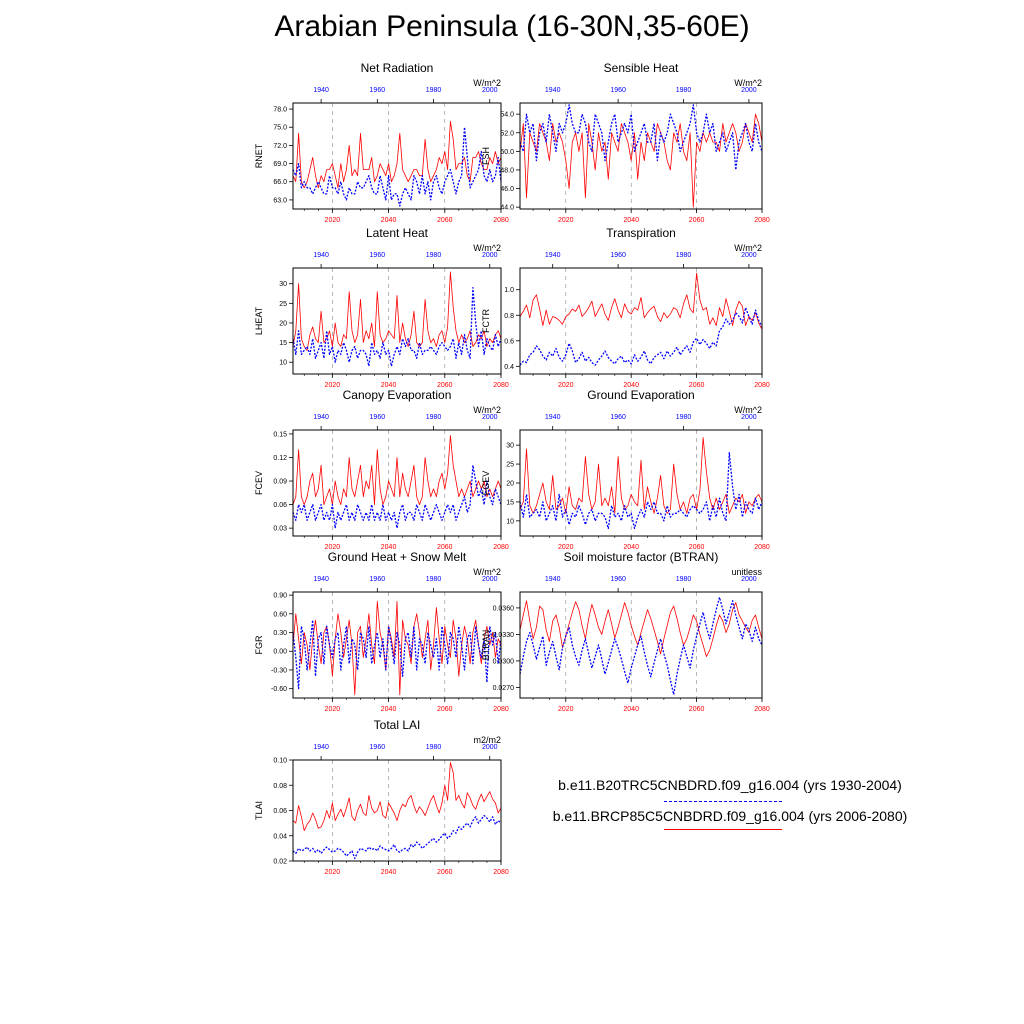  I want to click on panel-9-ytick-label: 0.10, so click(280, 761).